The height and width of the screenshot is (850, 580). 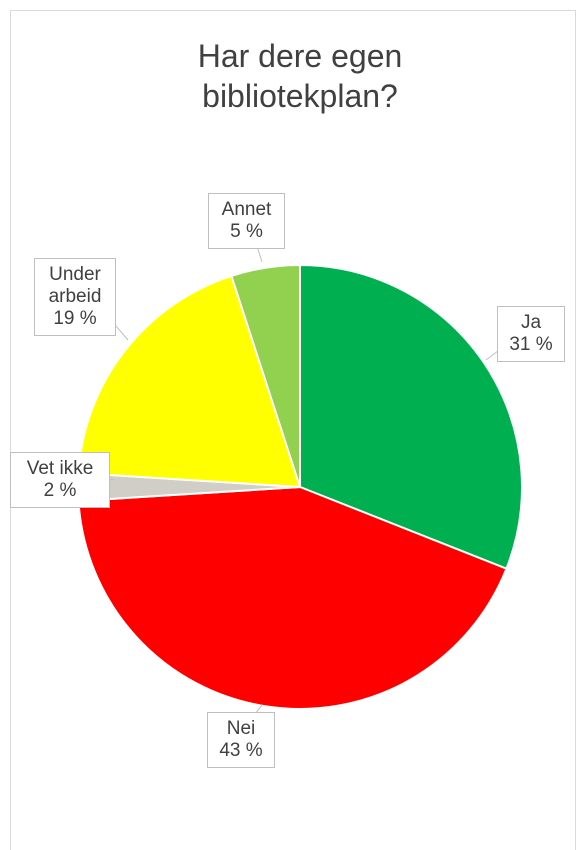 I want to click on data-label-category: Annet, so click(x=246, y=209).